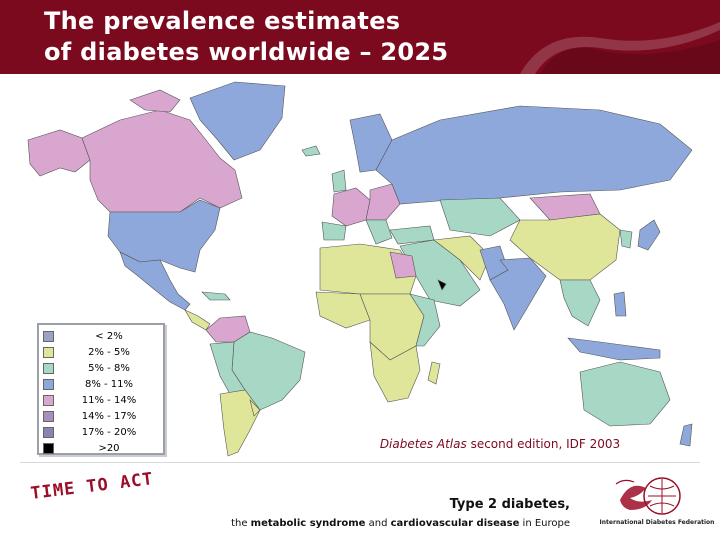  I want to click on source-citation: Diabetes Atlas second edition, IDF 2003, so click(500, 444).